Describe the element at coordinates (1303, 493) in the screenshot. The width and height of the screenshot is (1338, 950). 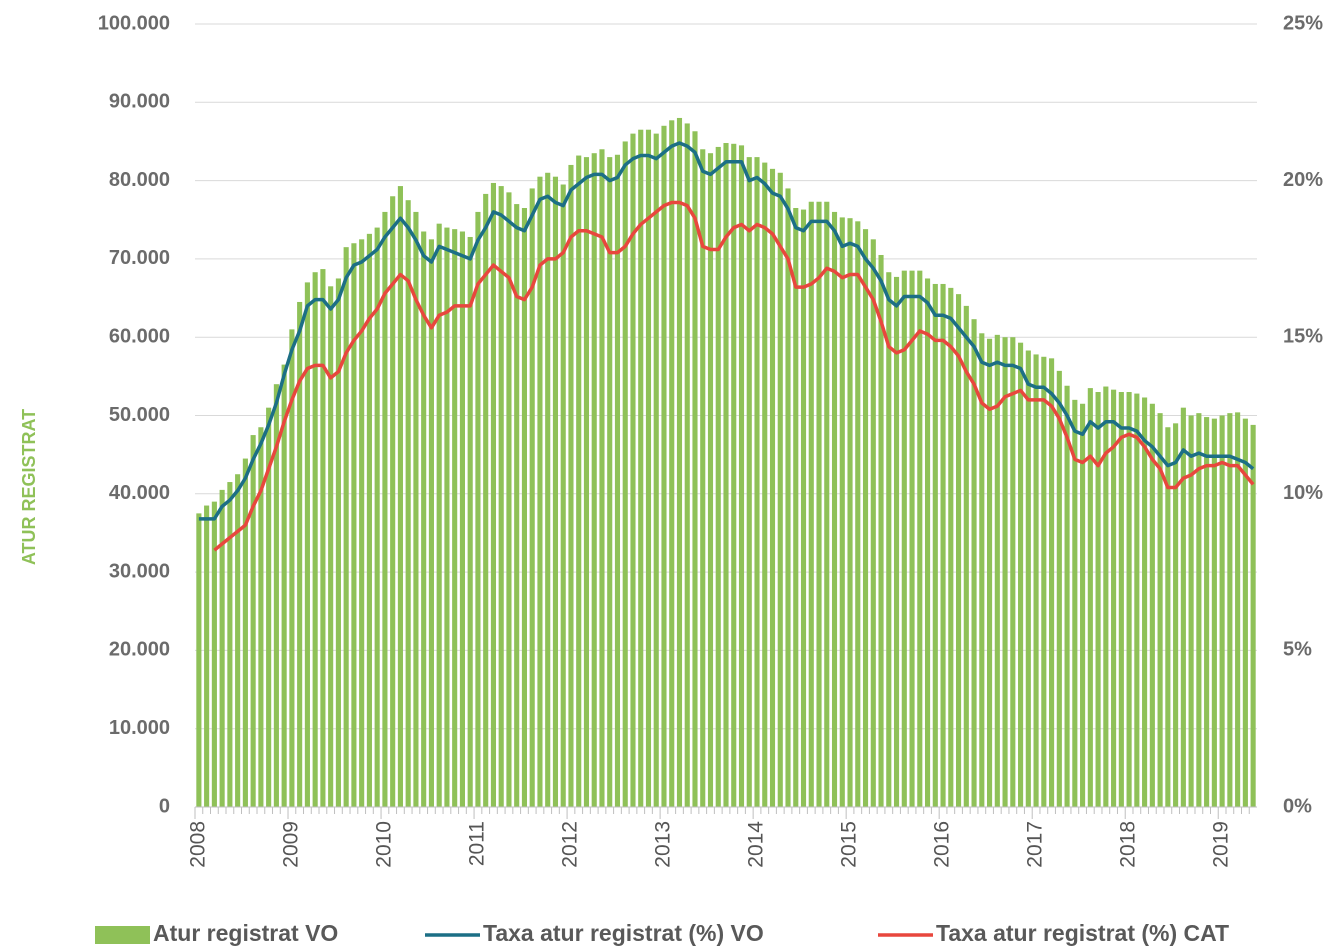
I see `y2-tick-label: 10%` at that location.